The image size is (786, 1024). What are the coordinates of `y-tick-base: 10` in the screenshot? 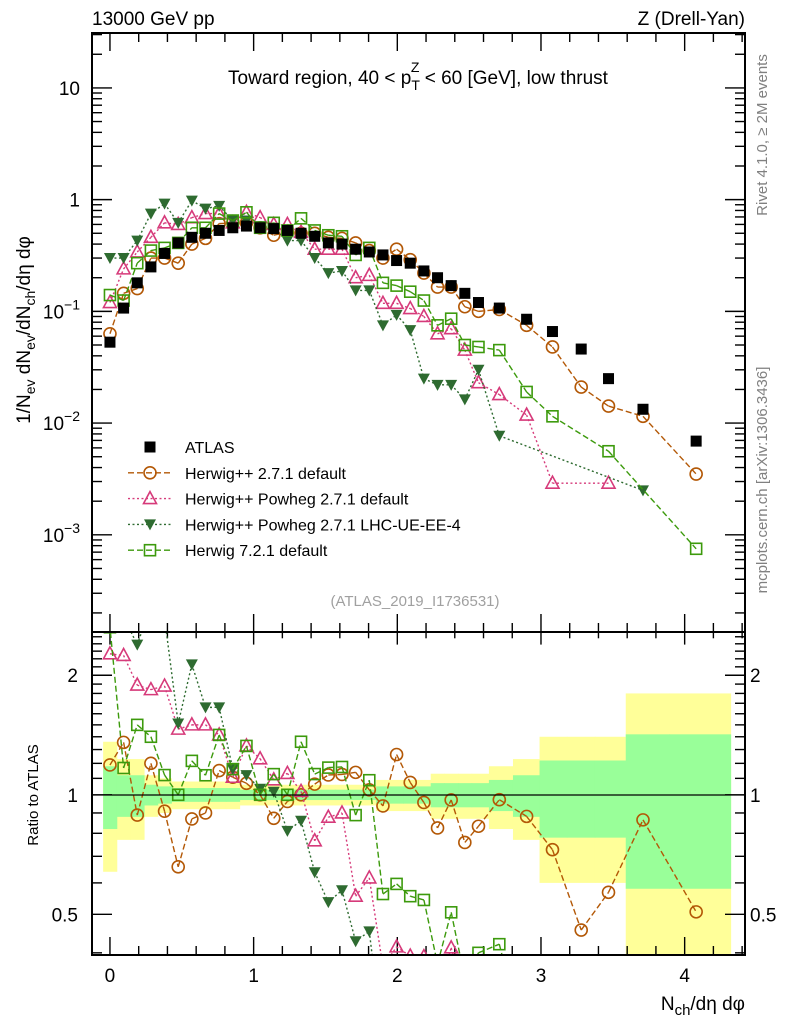 It's located at (53, 536).